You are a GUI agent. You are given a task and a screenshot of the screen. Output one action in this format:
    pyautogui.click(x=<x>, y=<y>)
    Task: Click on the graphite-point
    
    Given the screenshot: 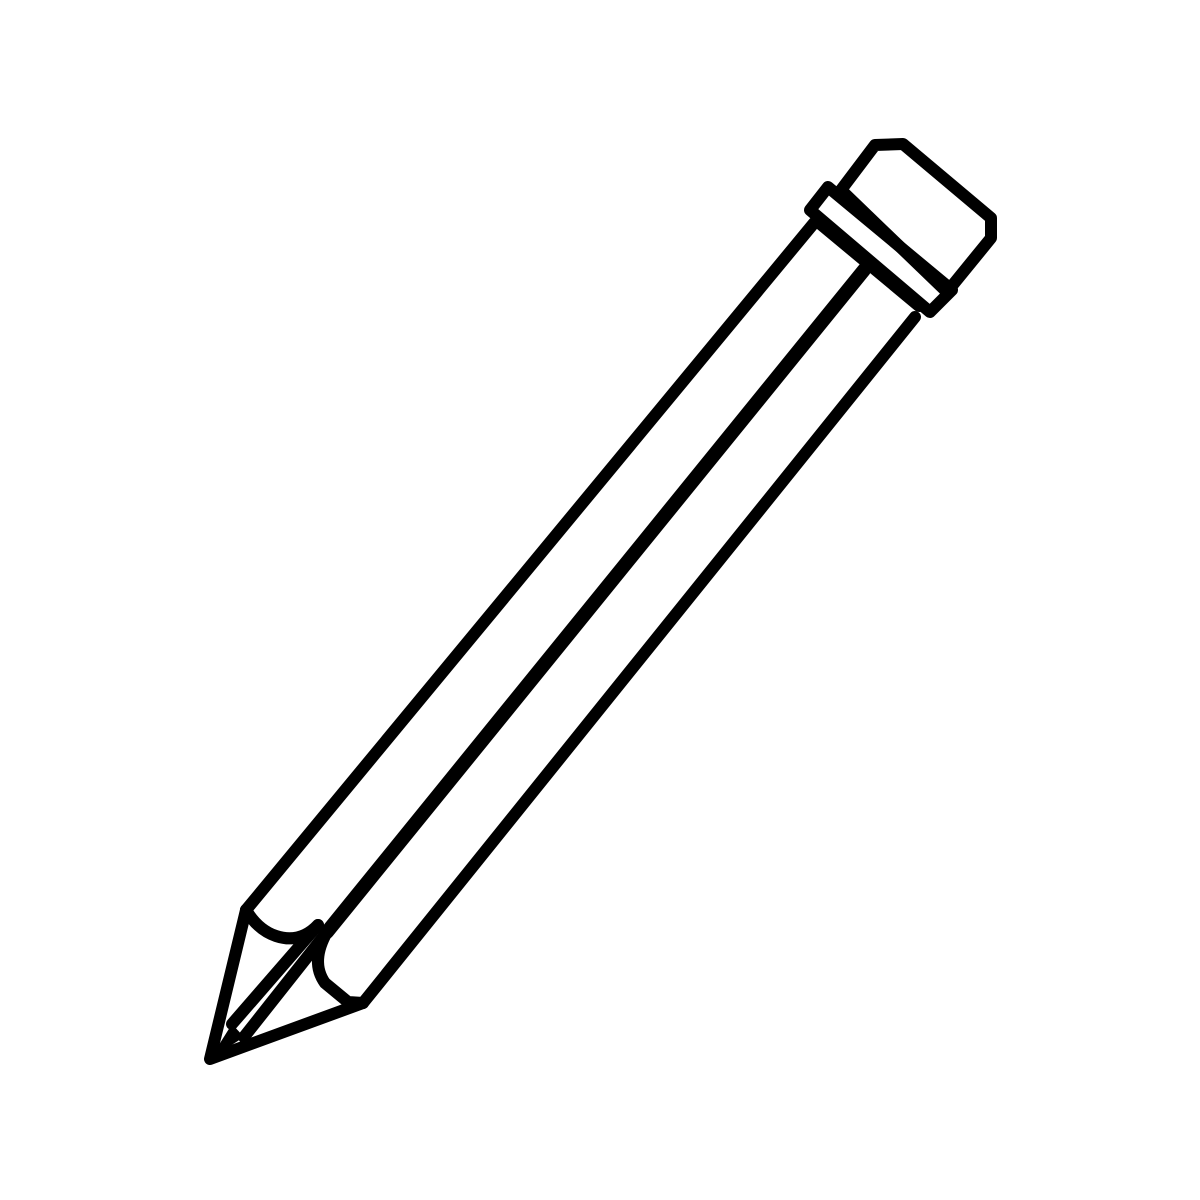 What is the action you would take?
    pyautogui.click(x=227, y=1041)
    